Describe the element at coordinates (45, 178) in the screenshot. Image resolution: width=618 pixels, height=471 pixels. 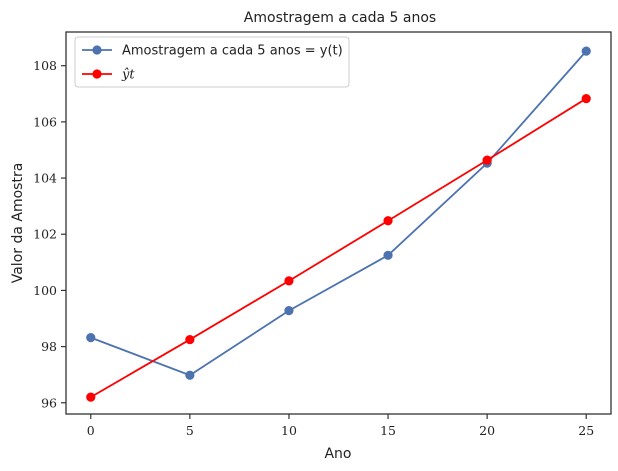
I see `y-tick-label: 104` at that location.